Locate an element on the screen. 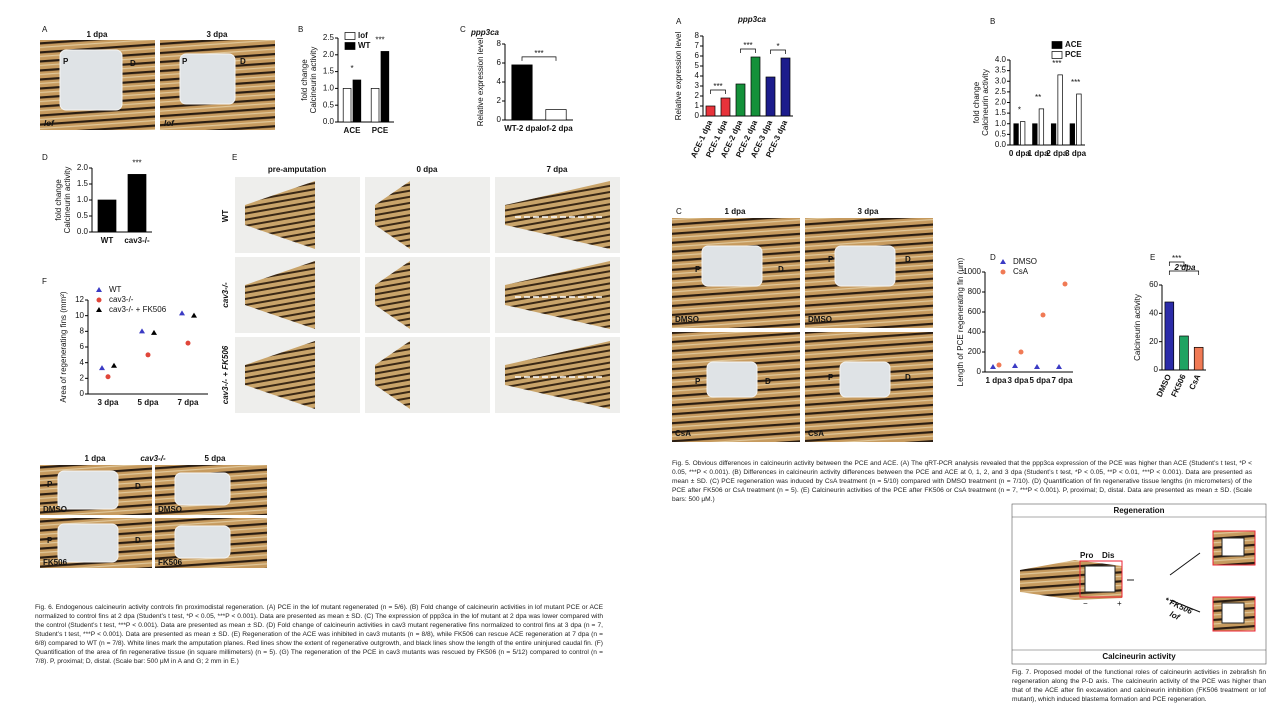  label: 4 is located at coordinates (697, 75).